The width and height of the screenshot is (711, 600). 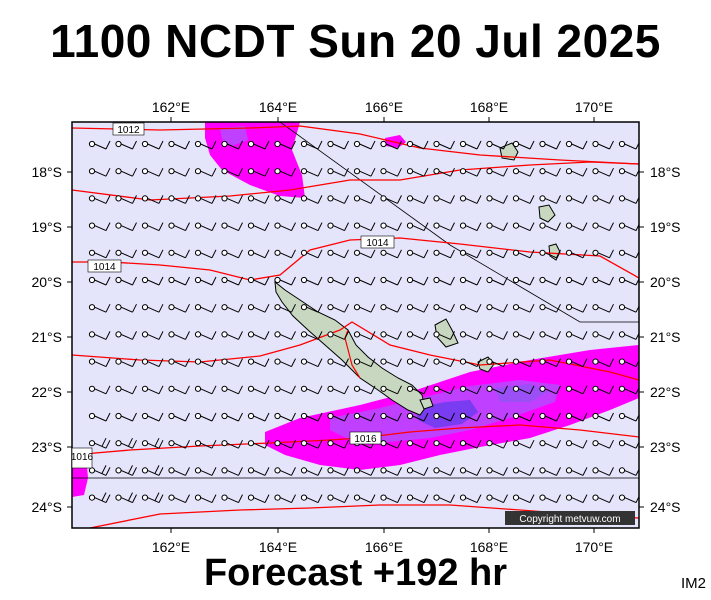 I want to click on lat-label: 24°S, so click(x=665, y=507).